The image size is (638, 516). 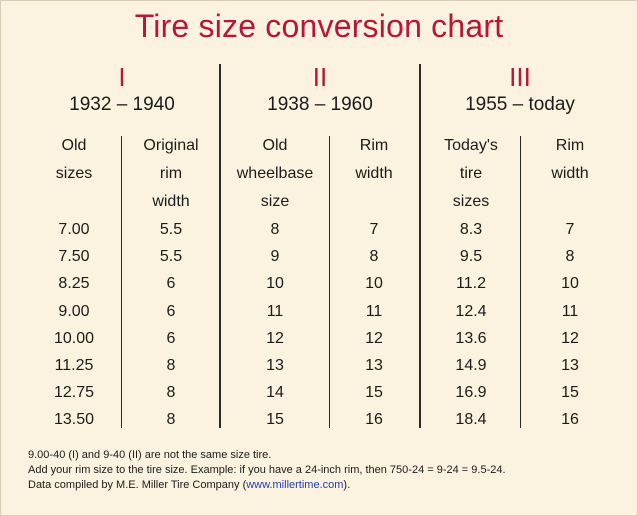 What do you see at coordinates (295, 485) in the screenshot?
I see `website-link: www.millertime.com` at bounding box center [295, 485].